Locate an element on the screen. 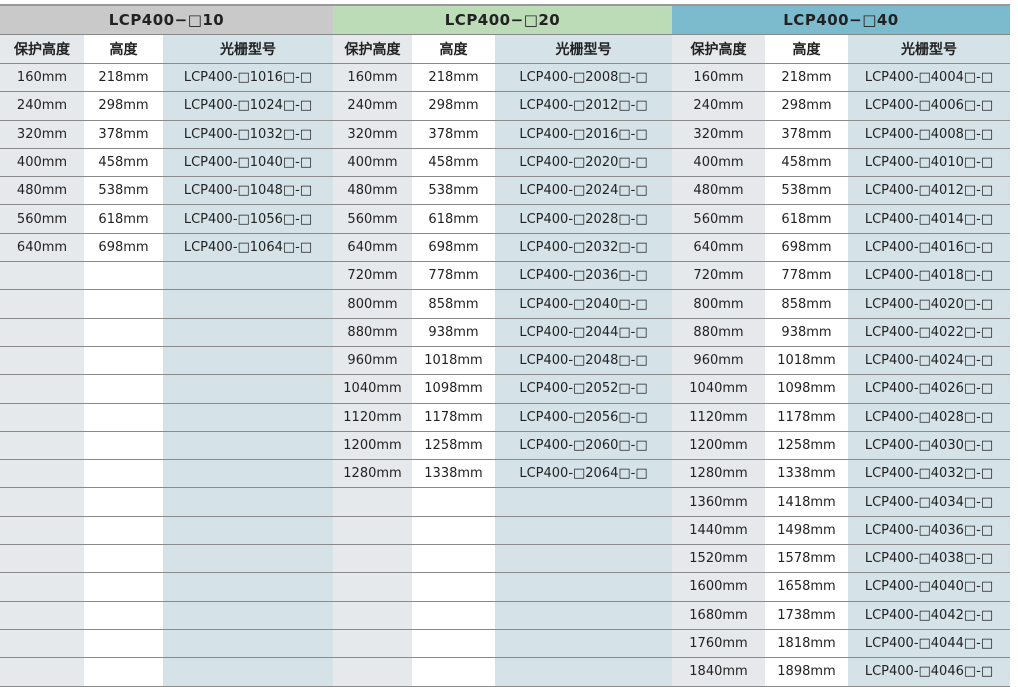 Image resolution: width=1018 pixels, height=687 pixels. cell-height: 1818mm is located at coordinates (806, 644).